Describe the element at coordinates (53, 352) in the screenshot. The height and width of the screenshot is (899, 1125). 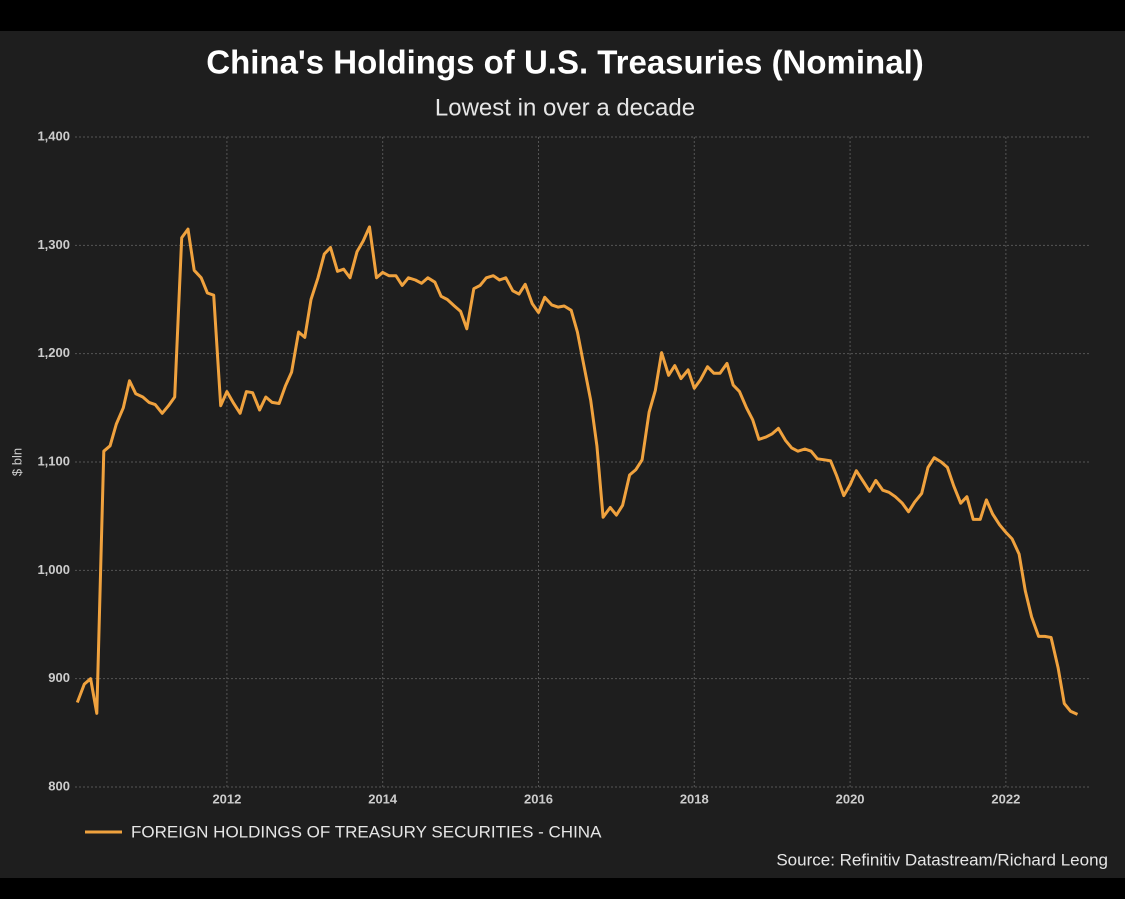
I see `y-tick-label: 1,200` at that location.